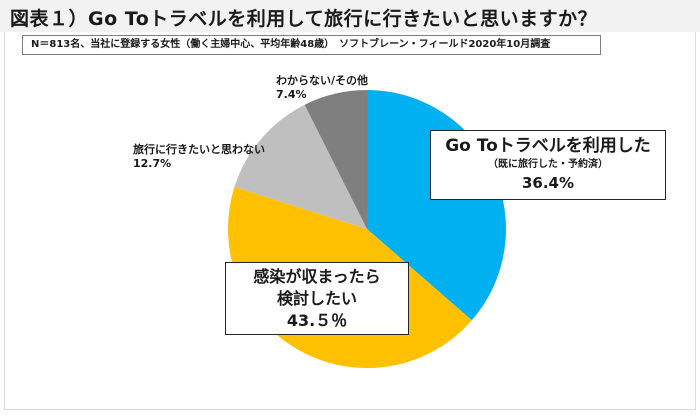  What do you see at coordinates (317, 320) in the screenshot?
I see `callout-consider-value: 43.５％` at bounding box center [317, 320].